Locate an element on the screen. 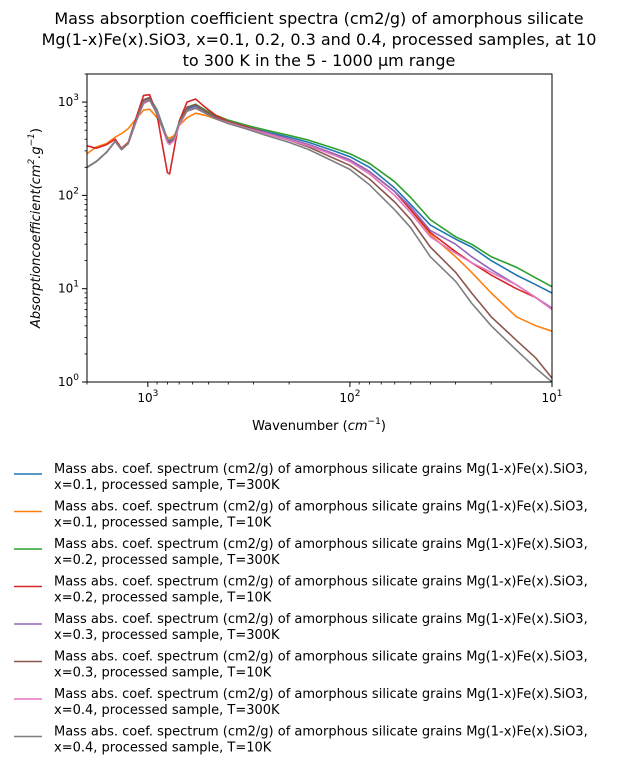 The image size is (639, 761). y-axis-label: Absorptioncoefficient(cm2.g−1) is located at coordinates (35, 228).